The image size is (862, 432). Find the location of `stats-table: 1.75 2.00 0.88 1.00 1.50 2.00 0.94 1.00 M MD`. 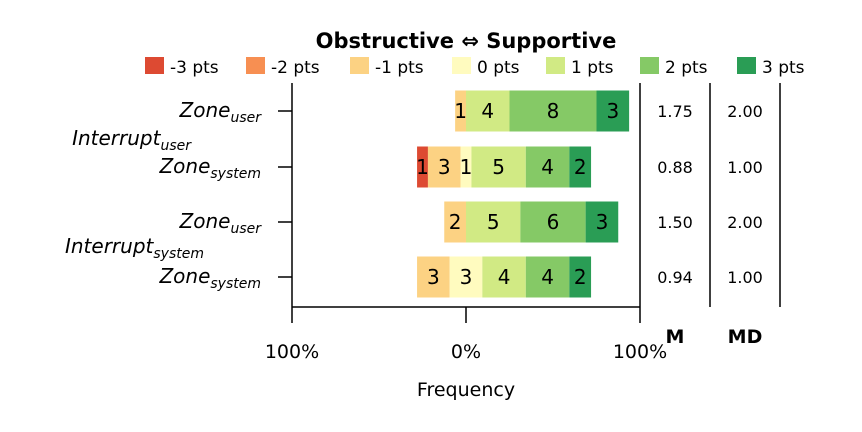

stats-table: 1.75 2.00 0.88 1.00 1.50 2.00 0.94 1.00 M MD is located at coordinates (719, 215).